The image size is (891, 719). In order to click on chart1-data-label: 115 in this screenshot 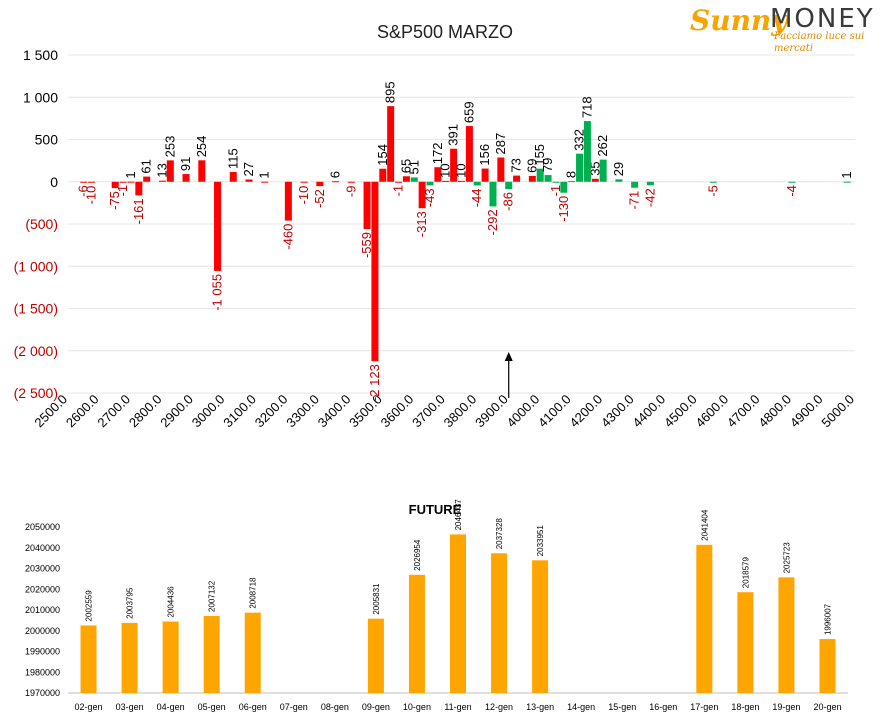, I will do `click(232, 158)`.